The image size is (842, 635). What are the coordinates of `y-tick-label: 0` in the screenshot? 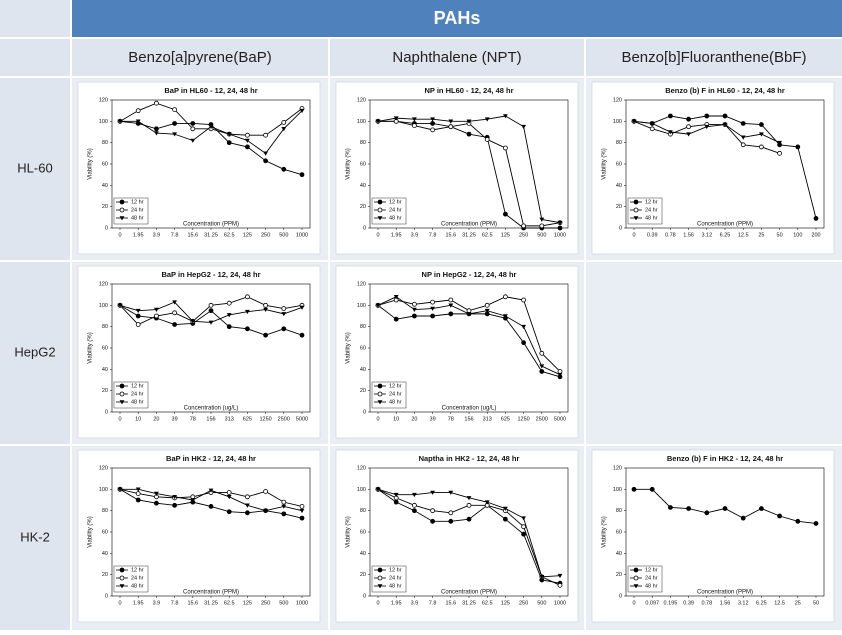 It's located at (364, 596).